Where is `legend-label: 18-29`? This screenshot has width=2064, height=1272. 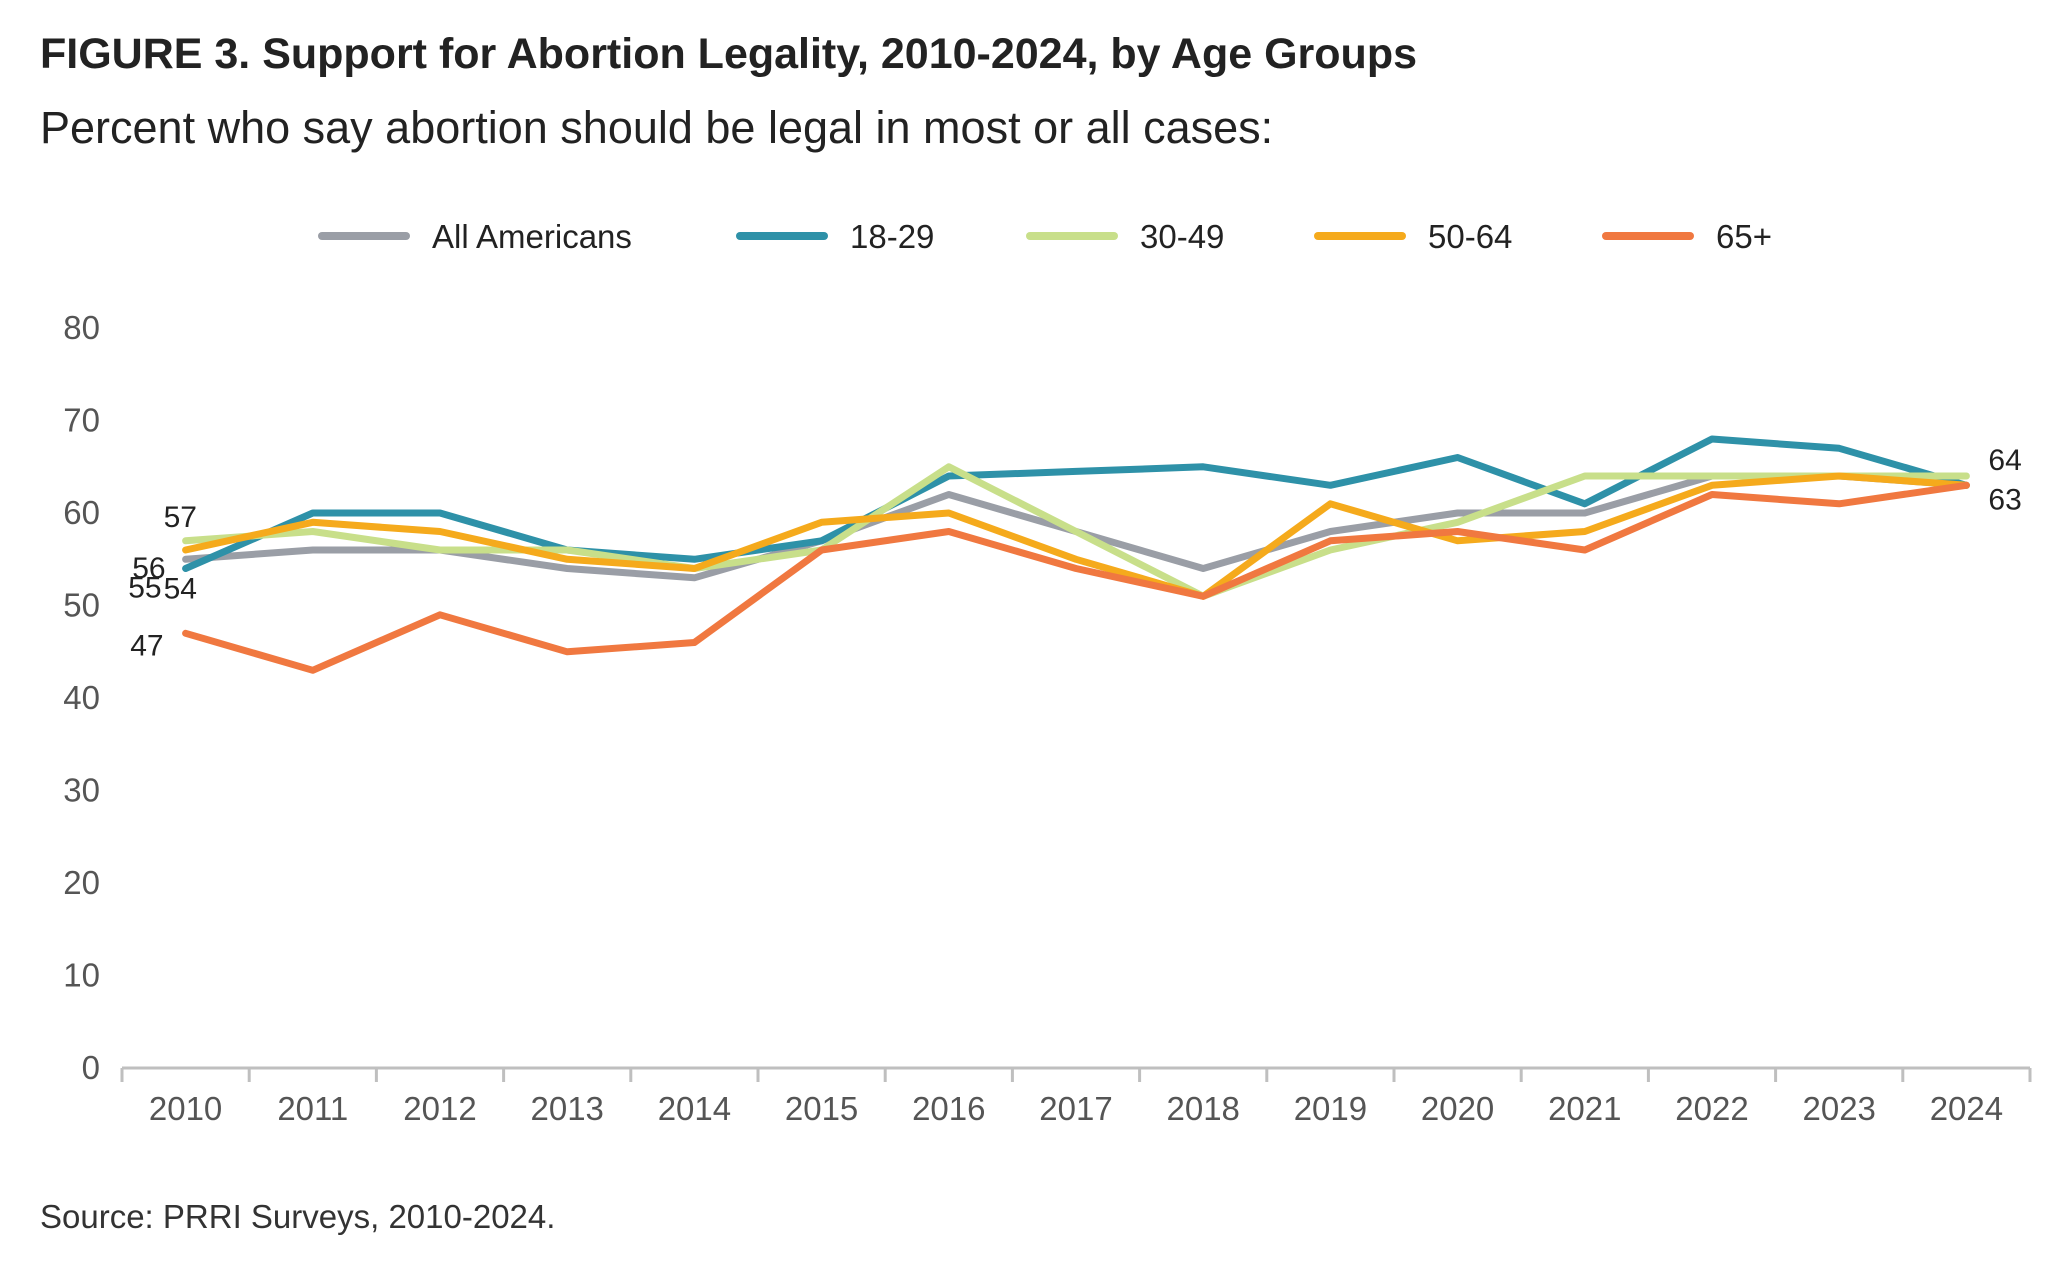 legend-label: 18-29 is located at coordinates (892, 236).